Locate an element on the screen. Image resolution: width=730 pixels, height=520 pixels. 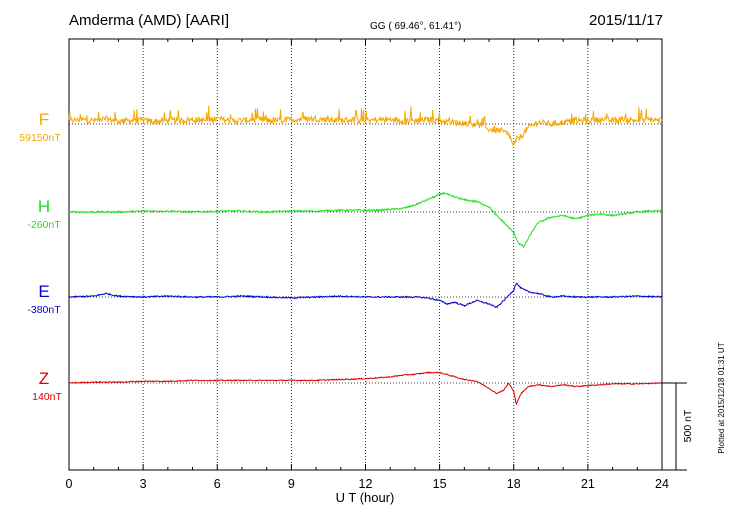
x-tick-label-3: 3 is located at coordinates (143, 484).